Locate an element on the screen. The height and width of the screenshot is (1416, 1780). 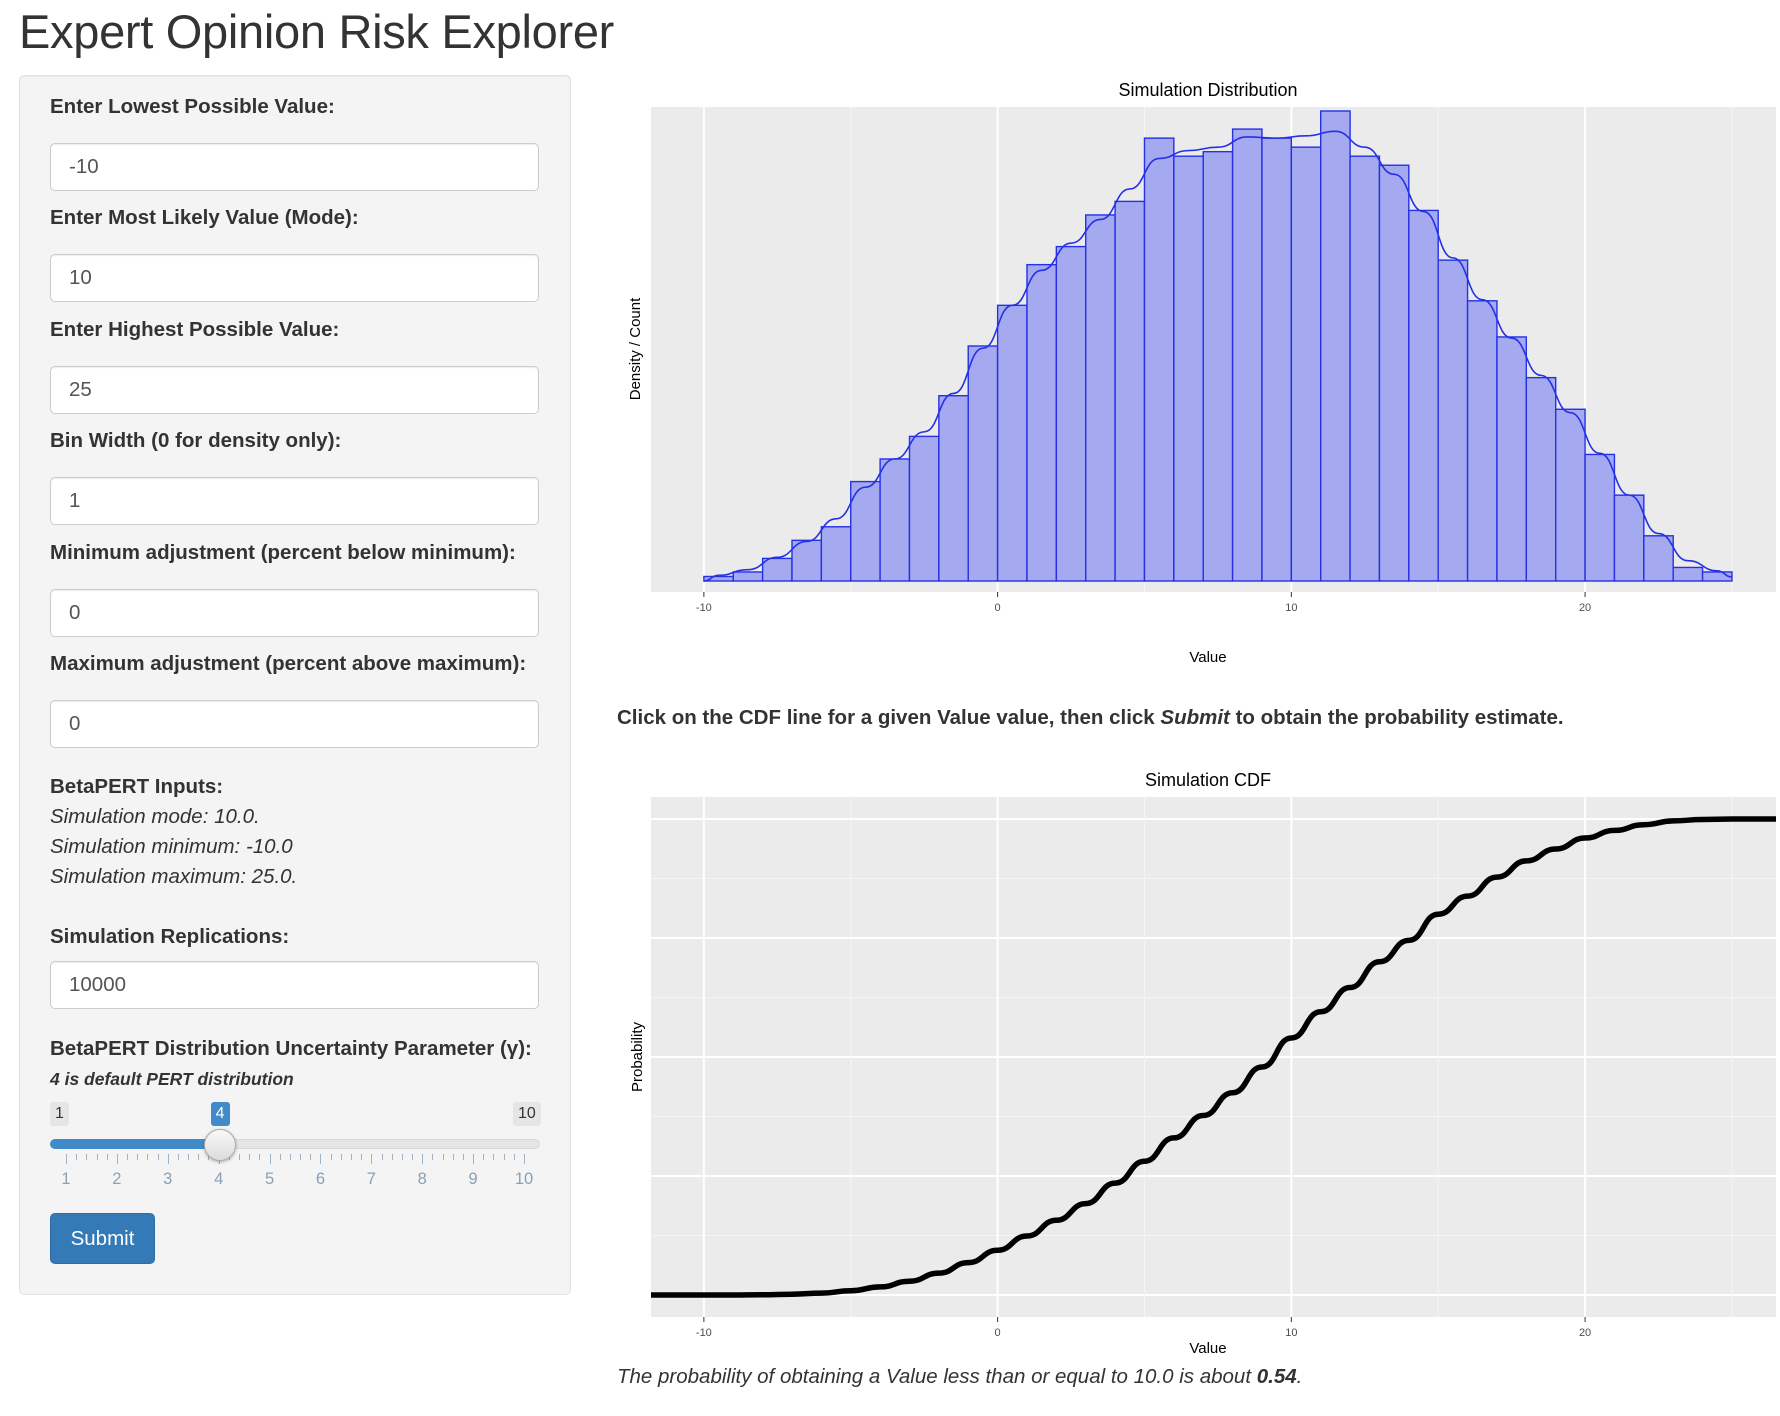
replications-label: Simulation Replications: is located at coordinates (170, 936).